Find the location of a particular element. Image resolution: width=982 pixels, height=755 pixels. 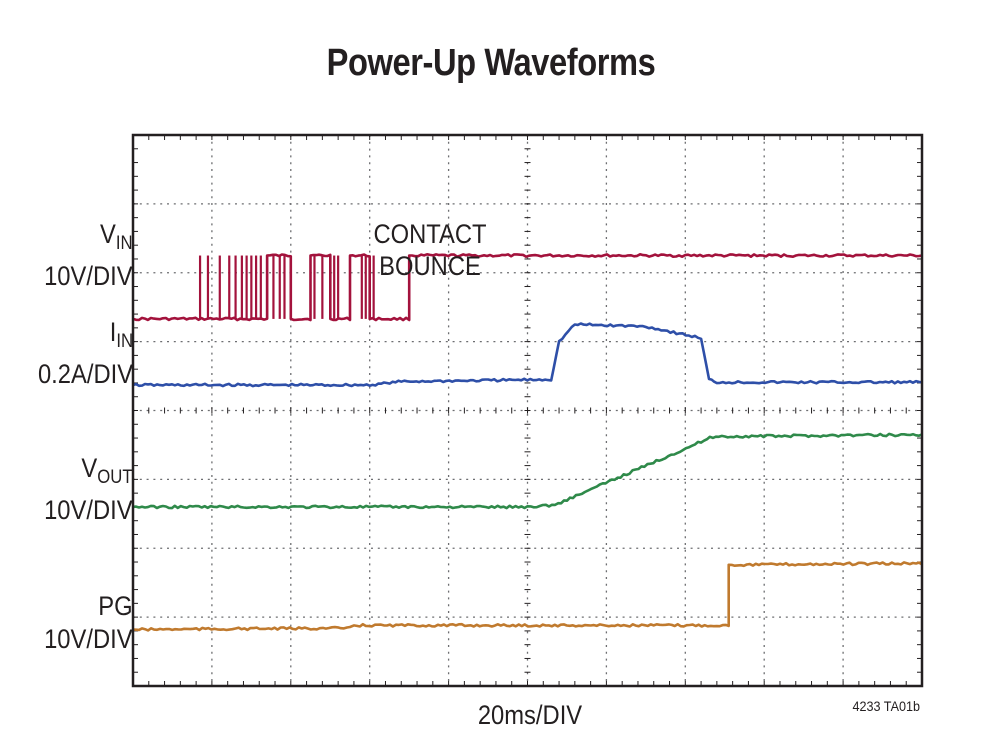

iin-label-main: I is located at coordinates (113, 332).